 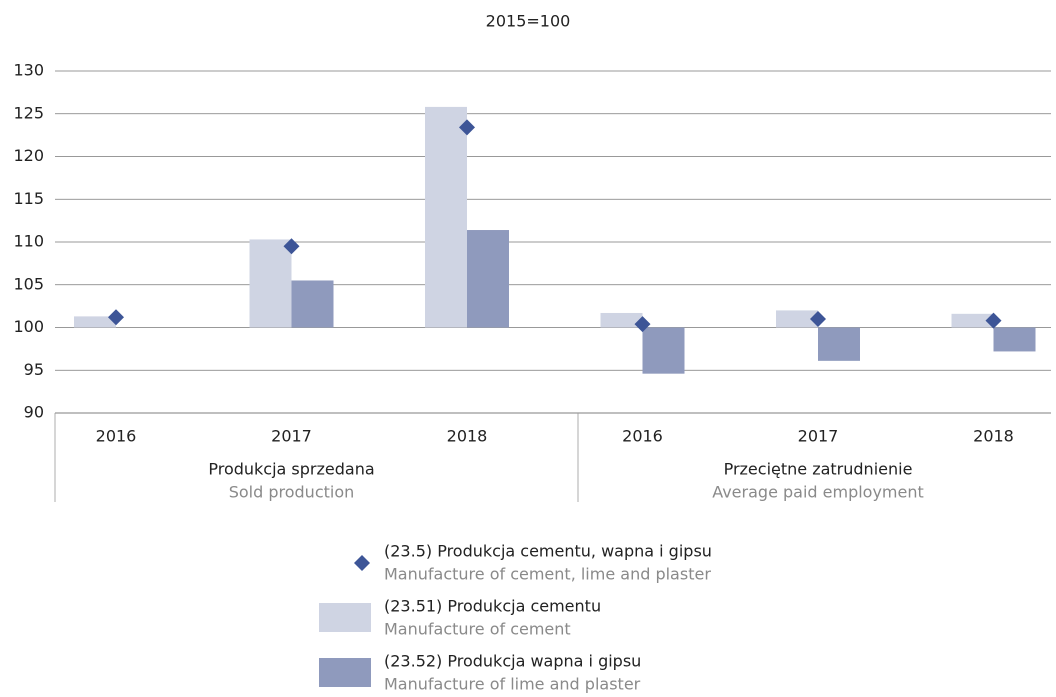 I want to click on y-tick-label: 130, so click(x=28, y=70).